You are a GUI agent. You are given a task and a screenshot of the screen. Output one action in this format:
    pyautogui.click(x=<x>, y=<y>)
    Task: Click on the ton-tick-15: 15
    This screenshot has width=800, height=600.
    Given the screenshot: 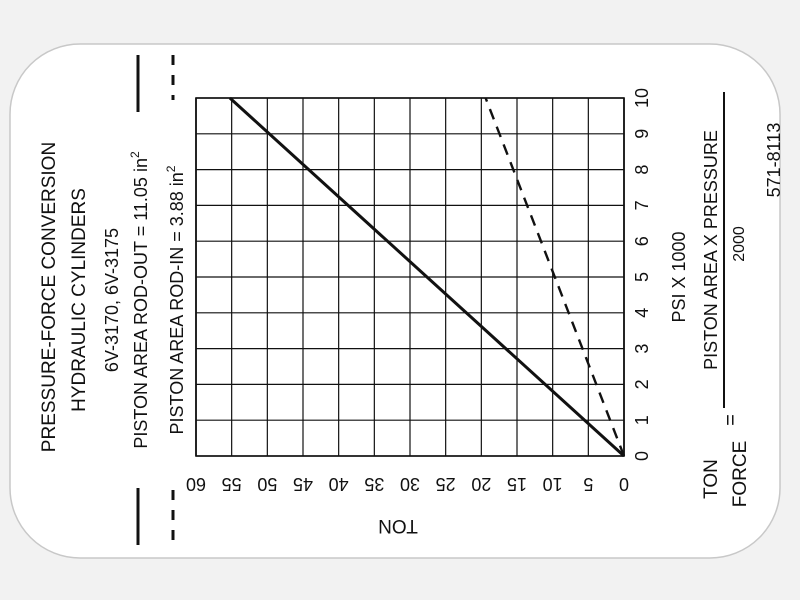 What is the action you would take?
    pyautogui.click(x=517, y=484)
    